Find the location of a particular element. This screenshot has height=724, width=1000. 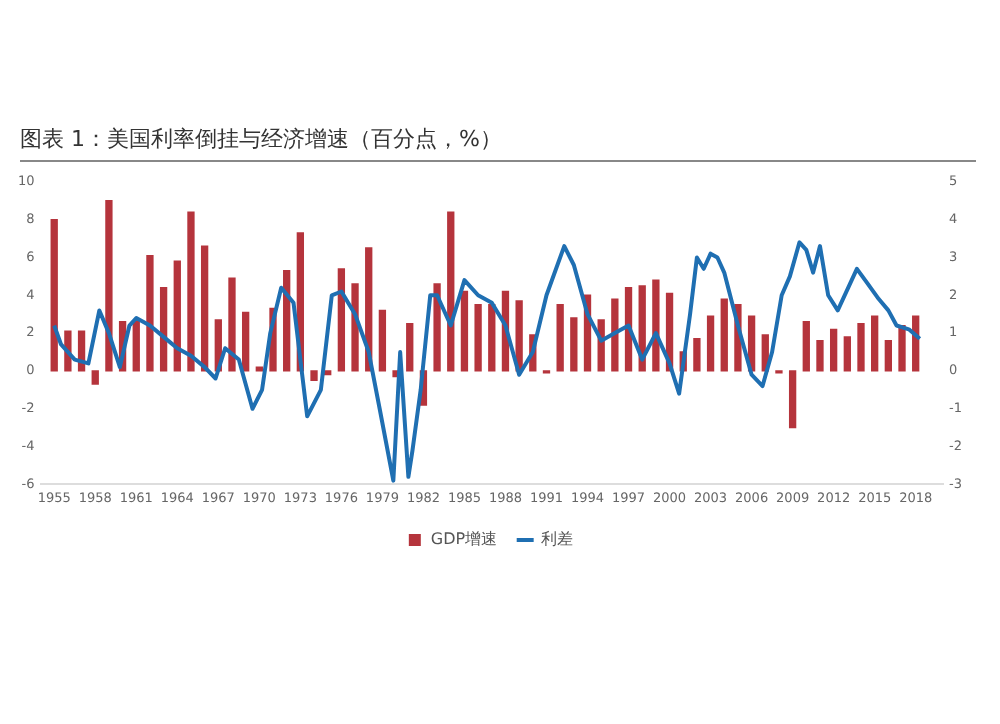

legend-label: GDP增速 is located at coordinates (464, 539).